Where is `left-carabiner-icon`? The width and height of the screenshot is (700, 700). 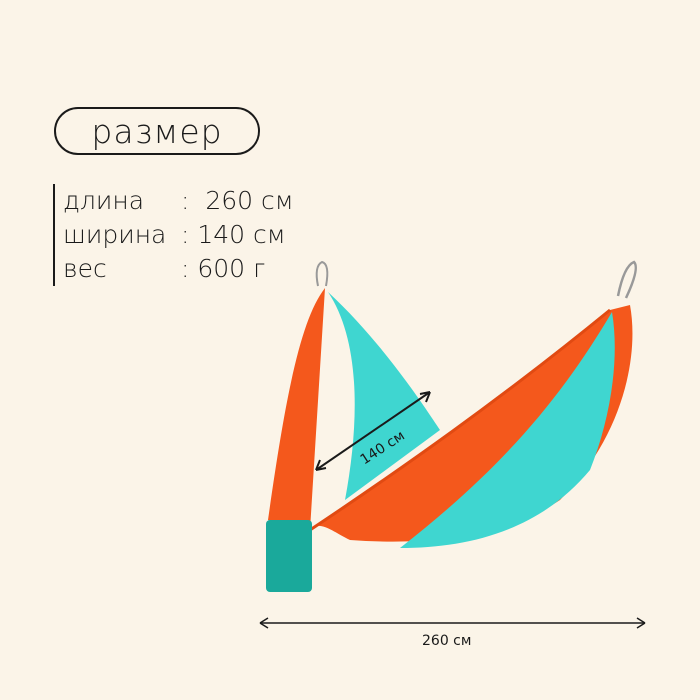 left-carabiner-icon is located at coordinates (322, 273).